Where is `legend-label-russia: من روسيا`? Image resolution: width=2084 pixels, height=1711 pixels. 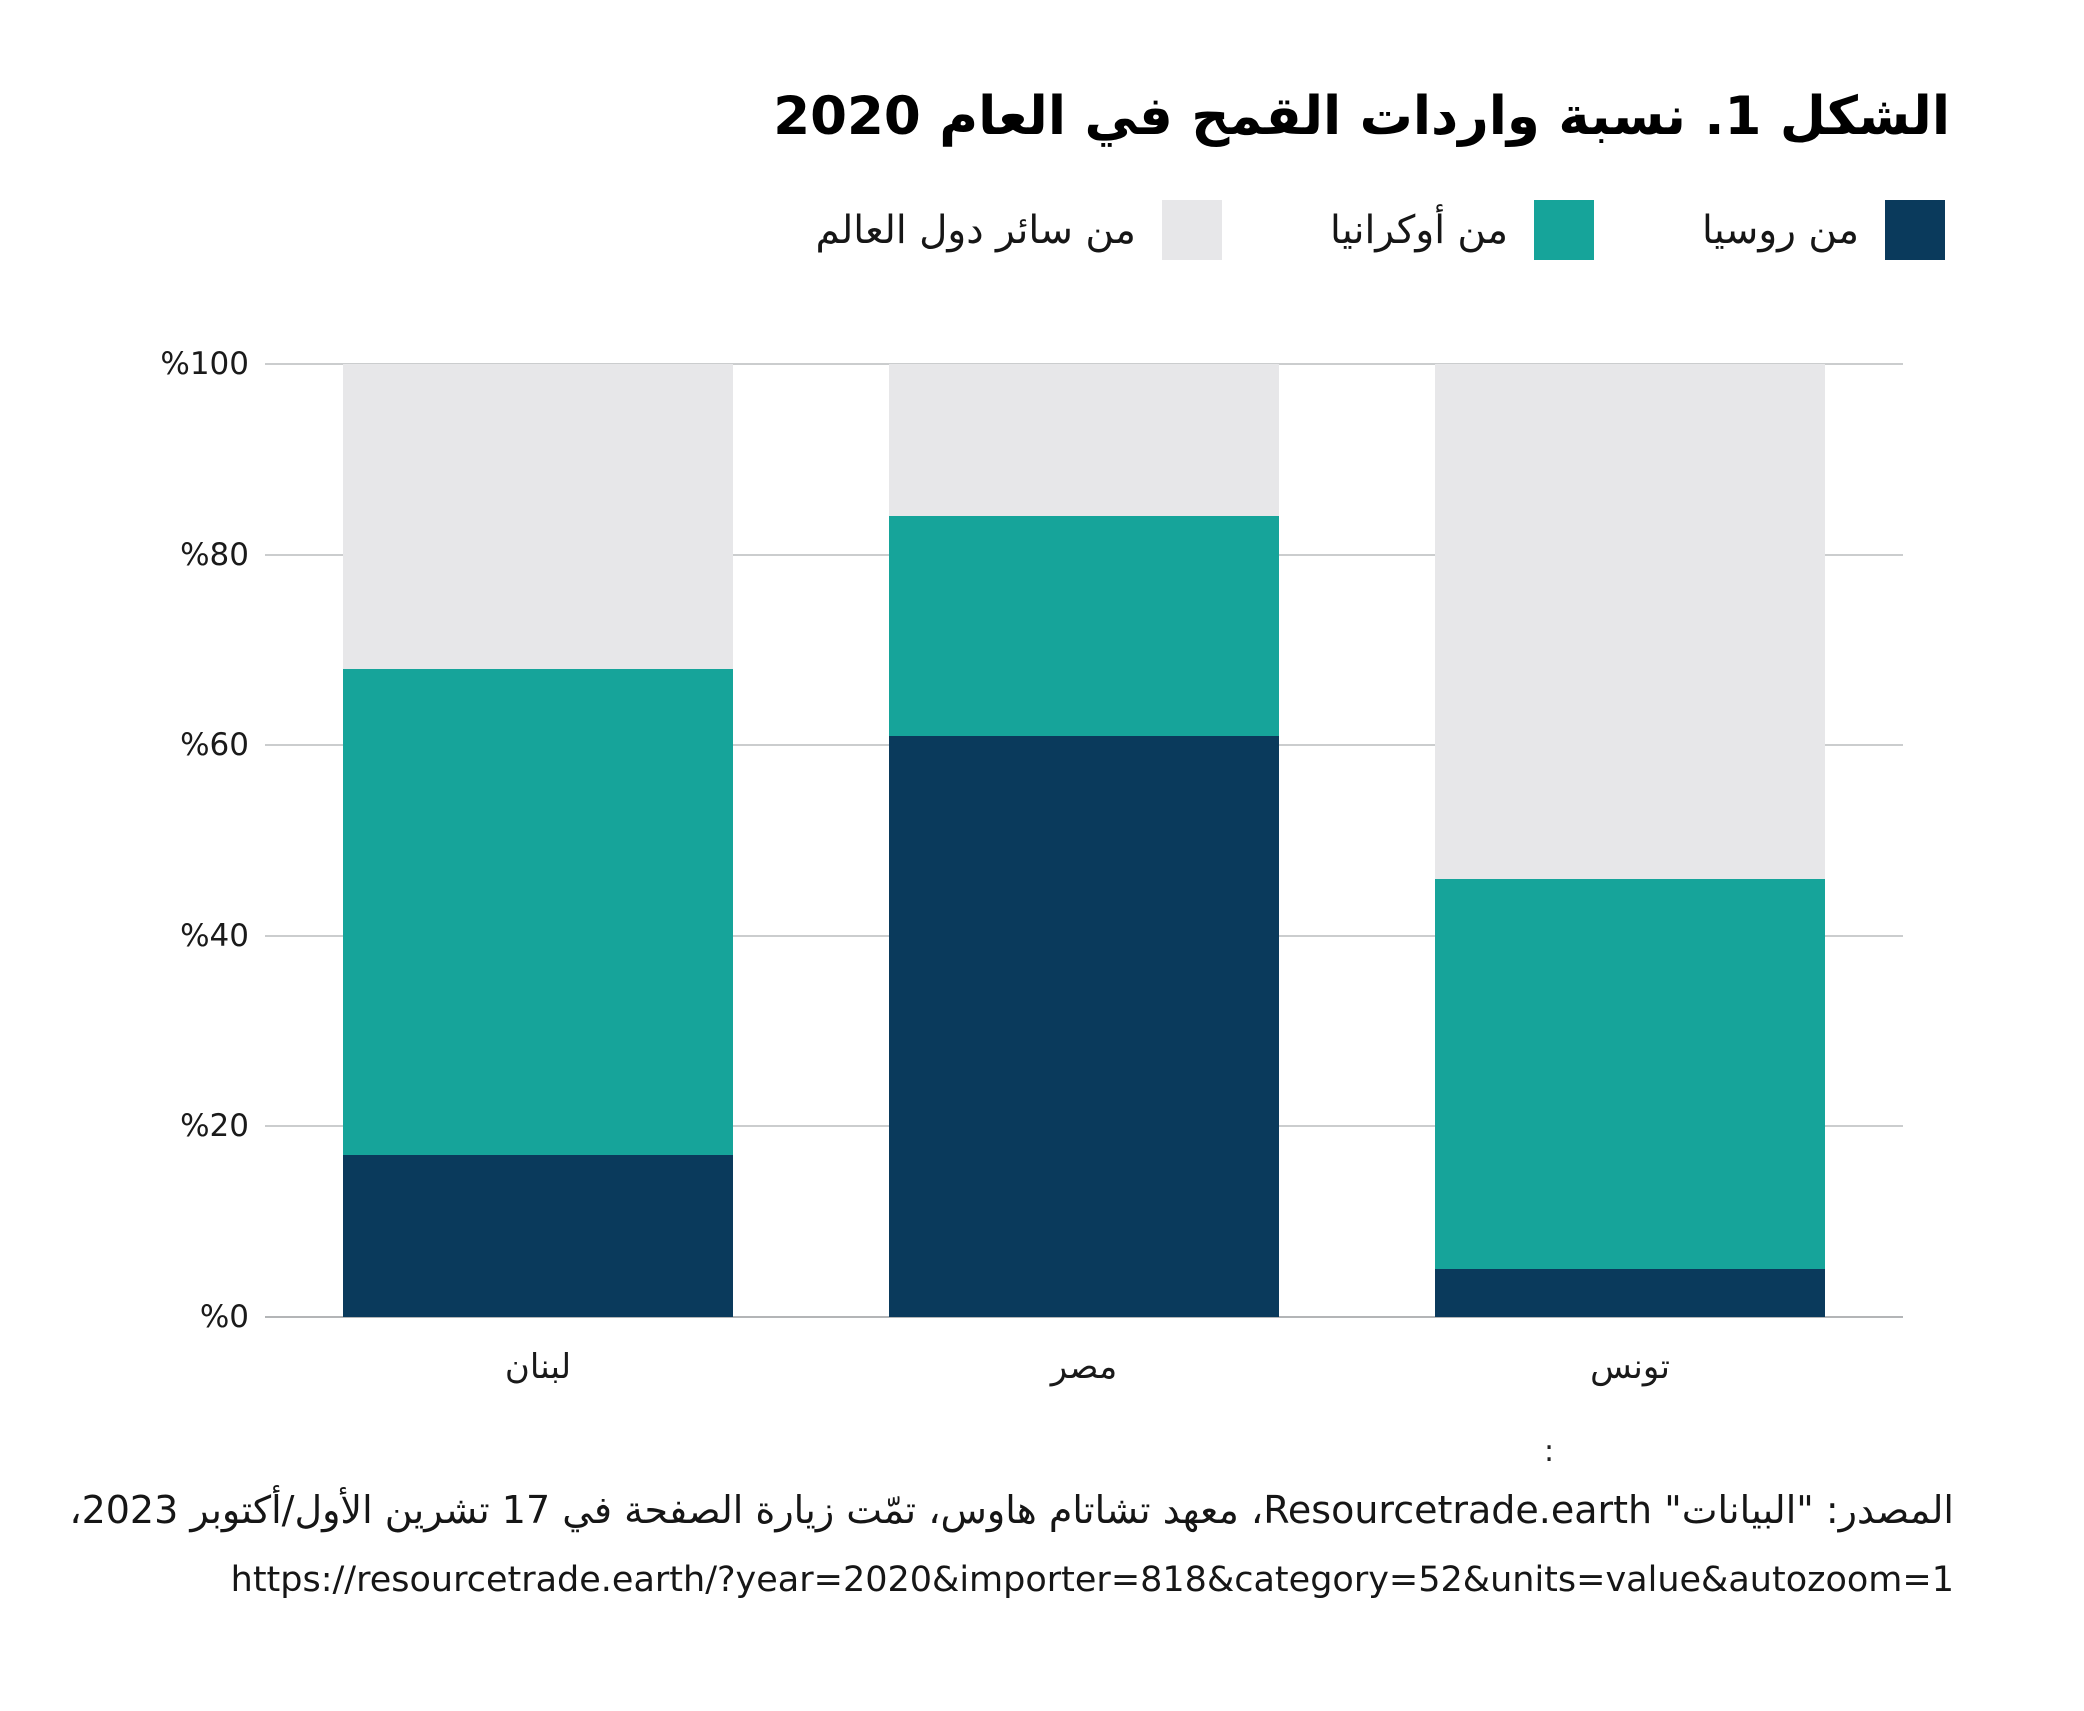
legend-label-russia: من روسيا is located at coordinates (1780, 230).